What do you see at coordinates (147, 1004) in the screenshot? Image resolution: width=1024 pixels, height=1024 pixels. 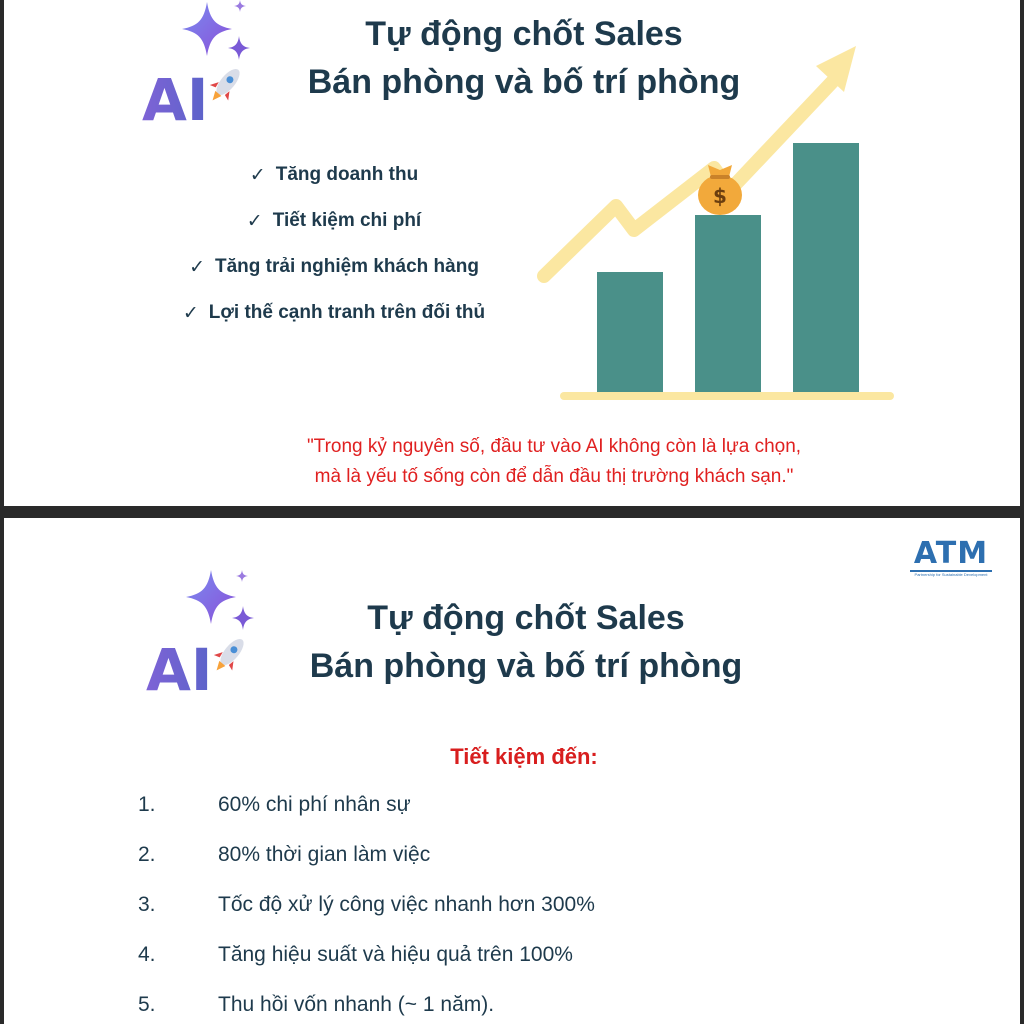 I see `item-number: 5.` at bounding box center [147, 1004].